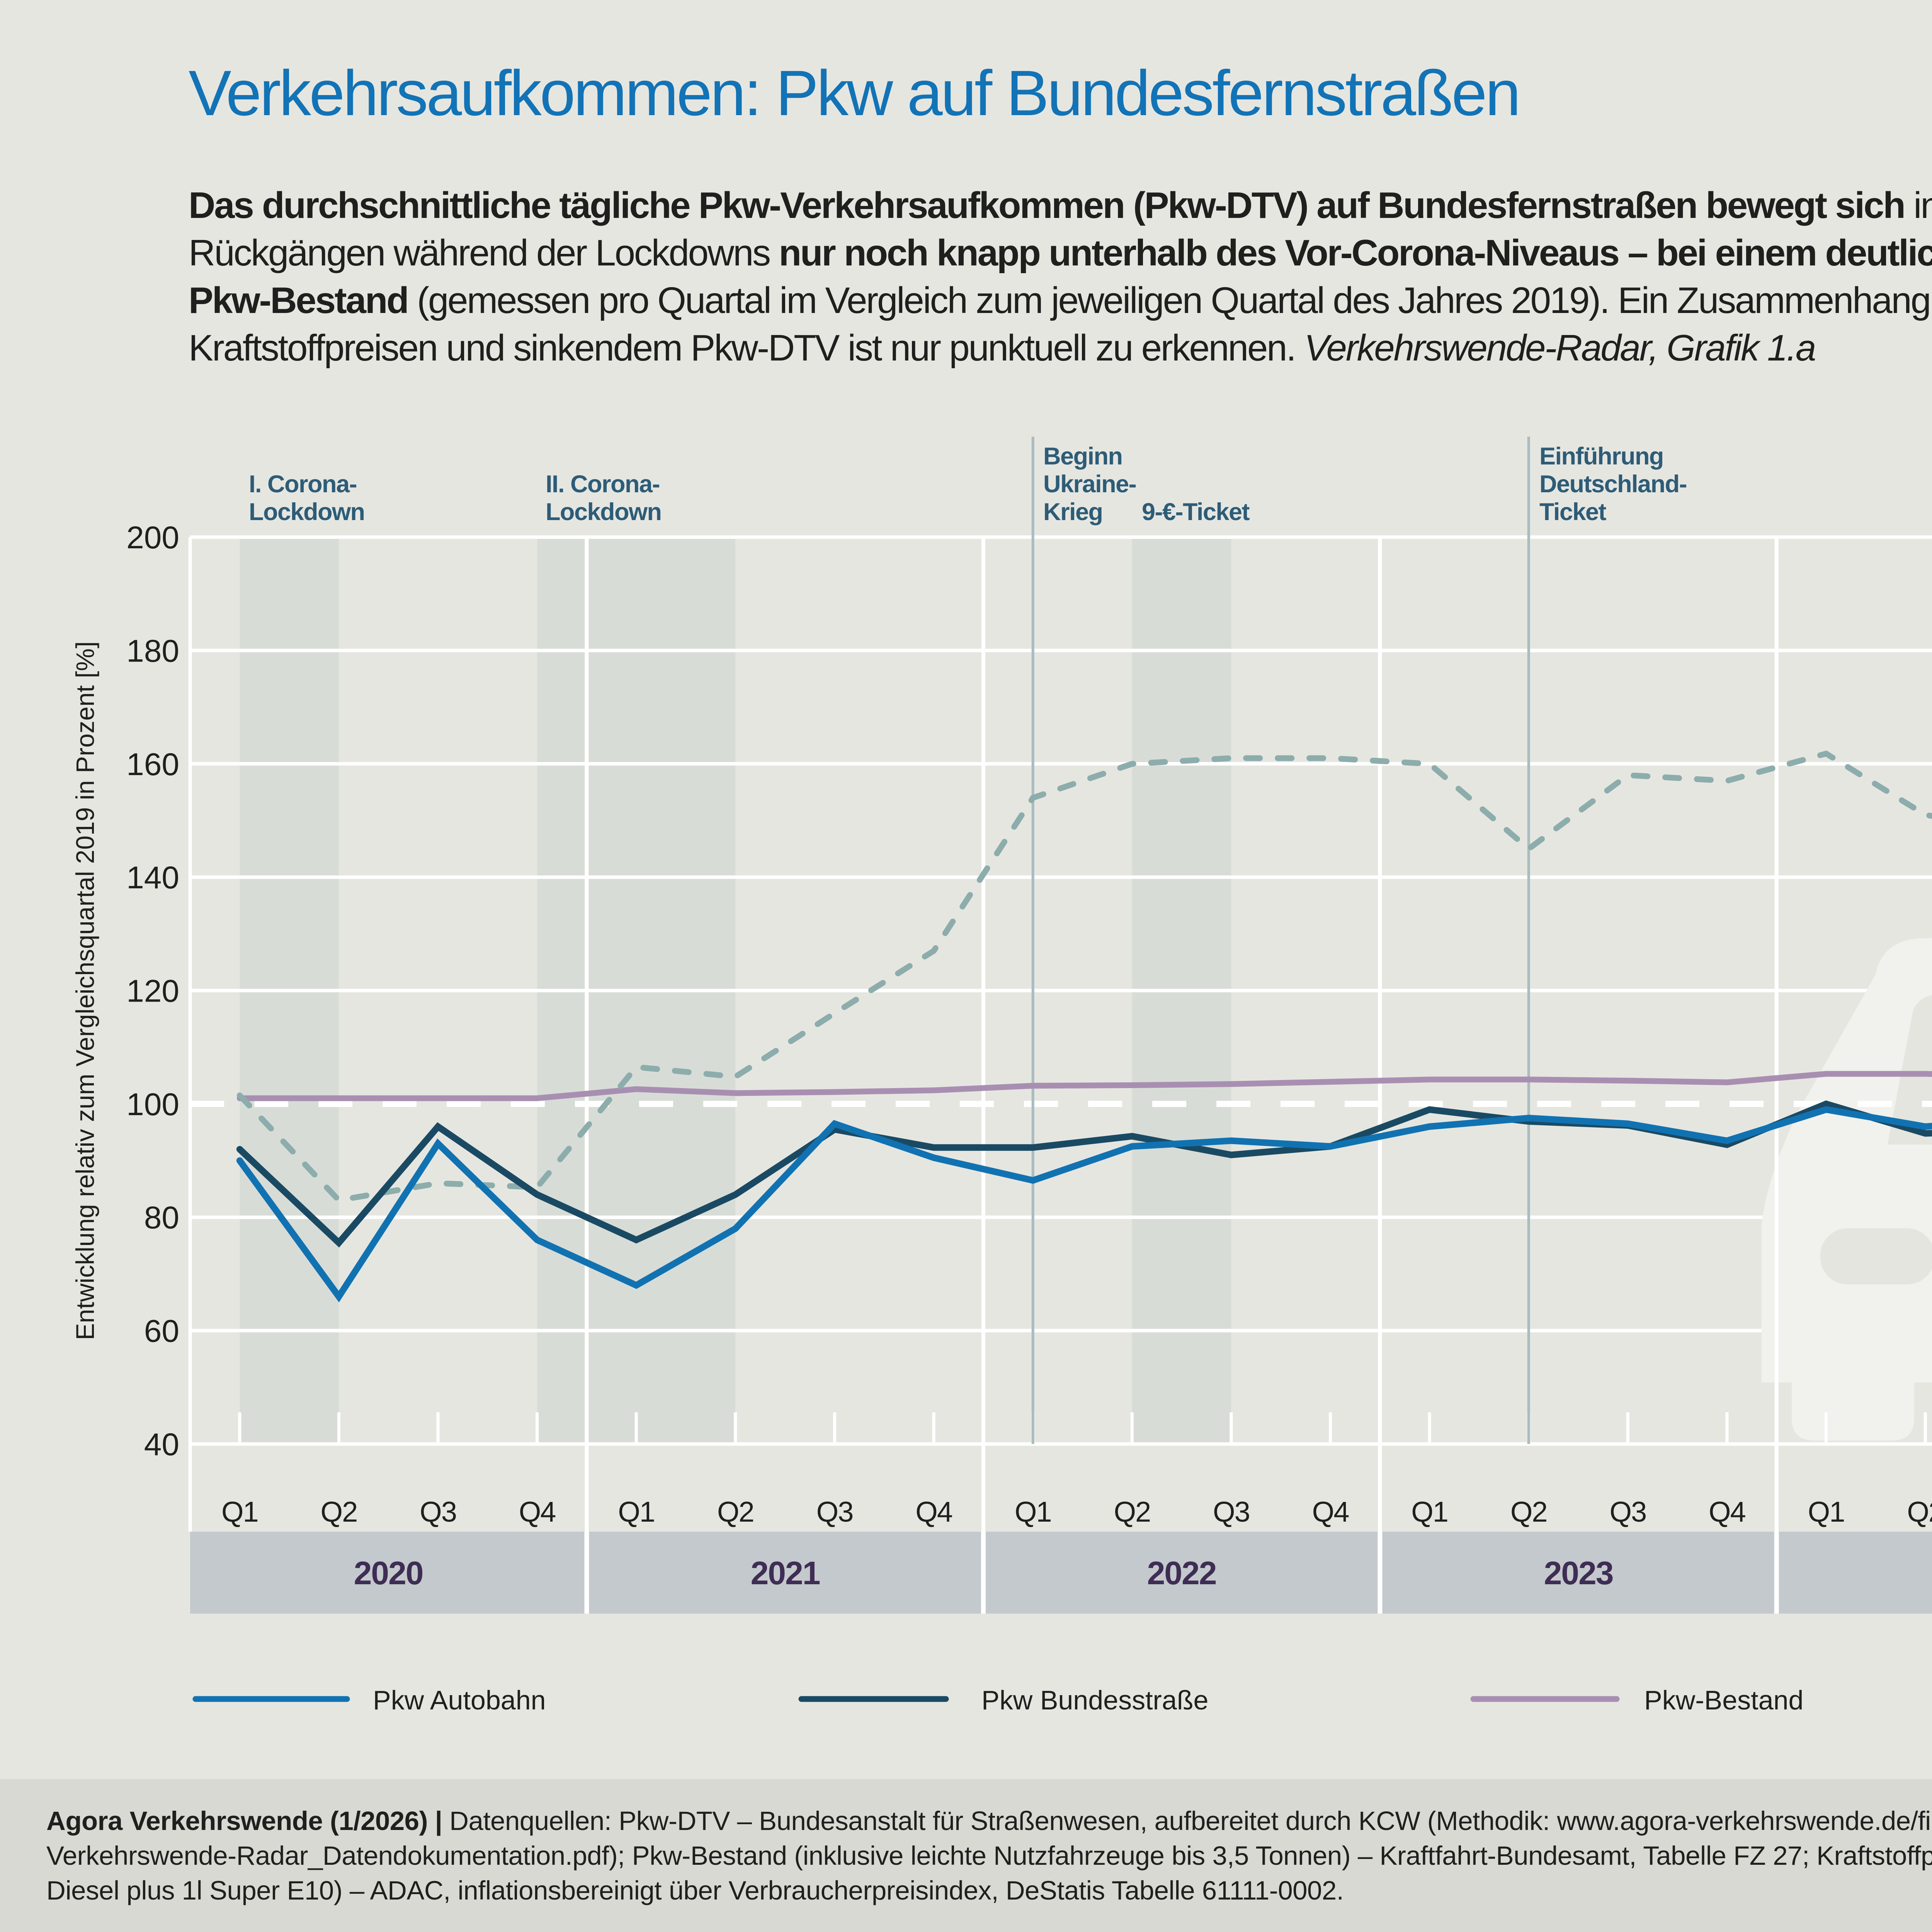  What do you see at coordinates (1613, 485) in the screenshot?
I see `svg-text: Deutschland-` at bounding box center [1613, 485].